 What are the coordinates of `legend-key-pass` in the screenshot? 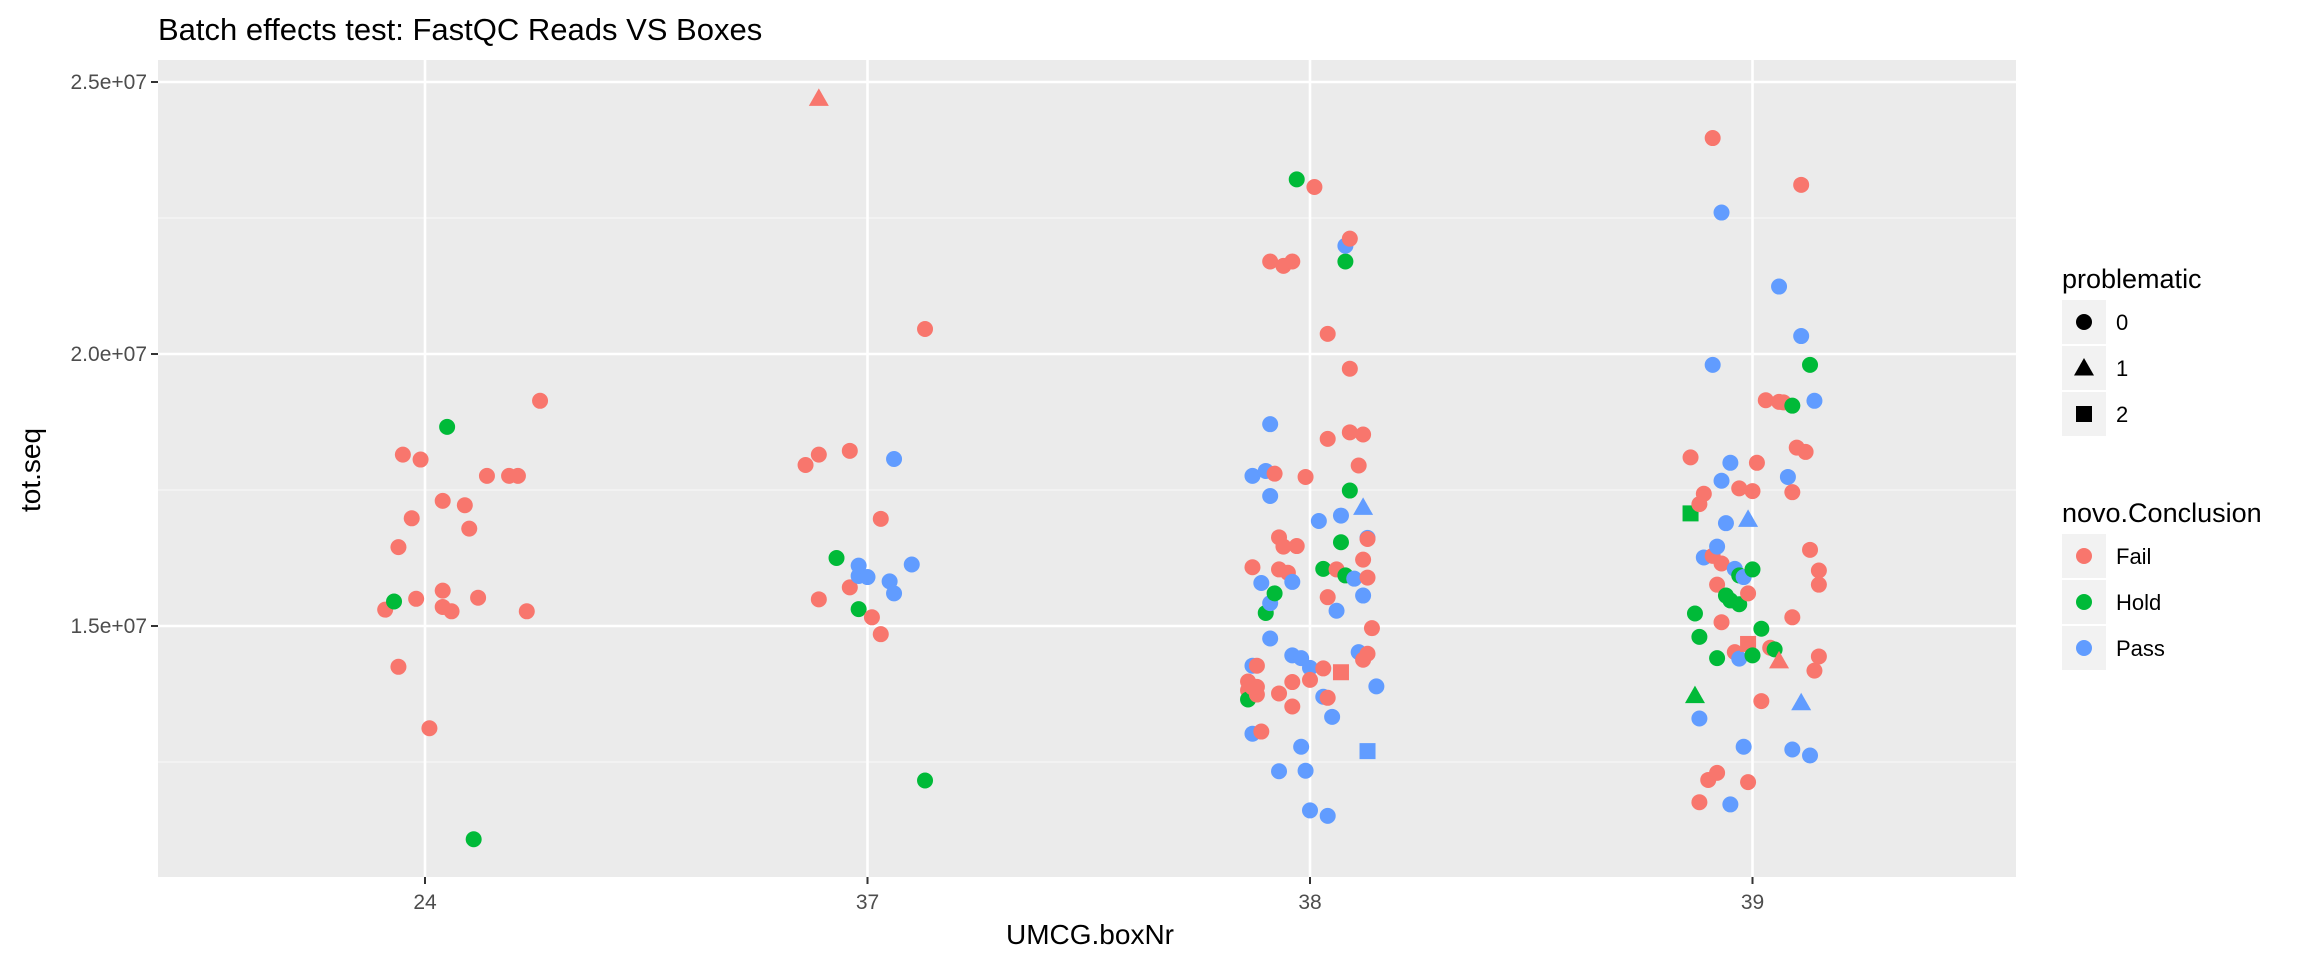 It's located at (2084, 648).